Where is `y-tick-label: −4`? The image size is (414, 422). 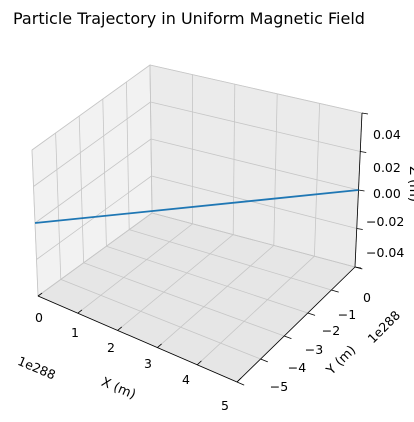
y-tick-label: −4 is located at coordinates (297, 367).